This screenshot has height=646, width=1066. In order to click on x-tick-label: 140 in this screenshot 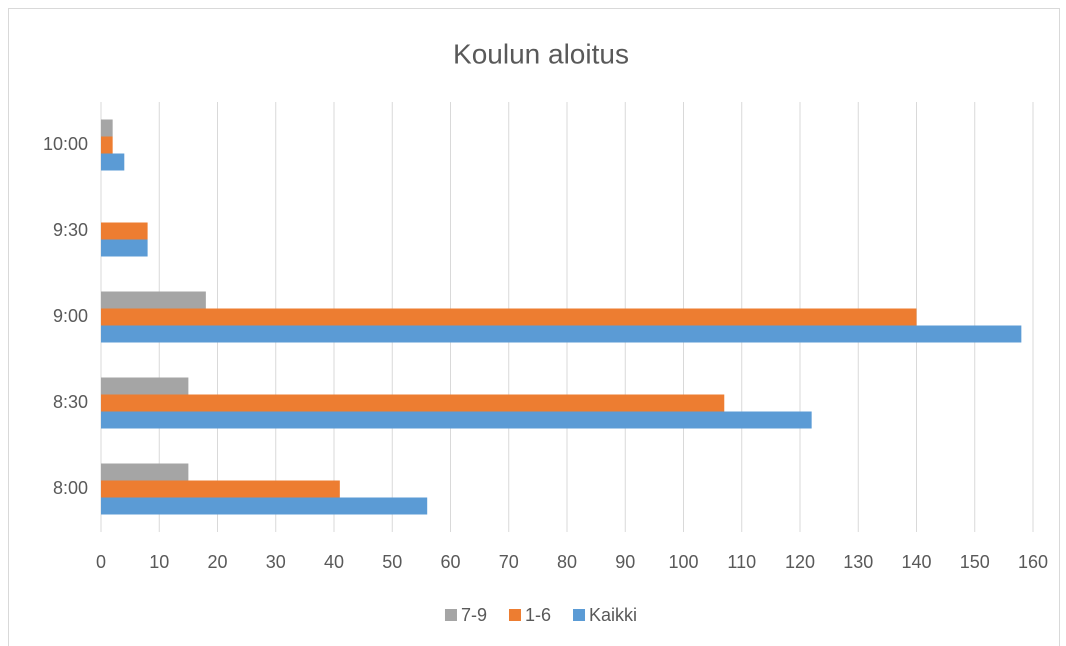, I will do `click(916, 562)`.